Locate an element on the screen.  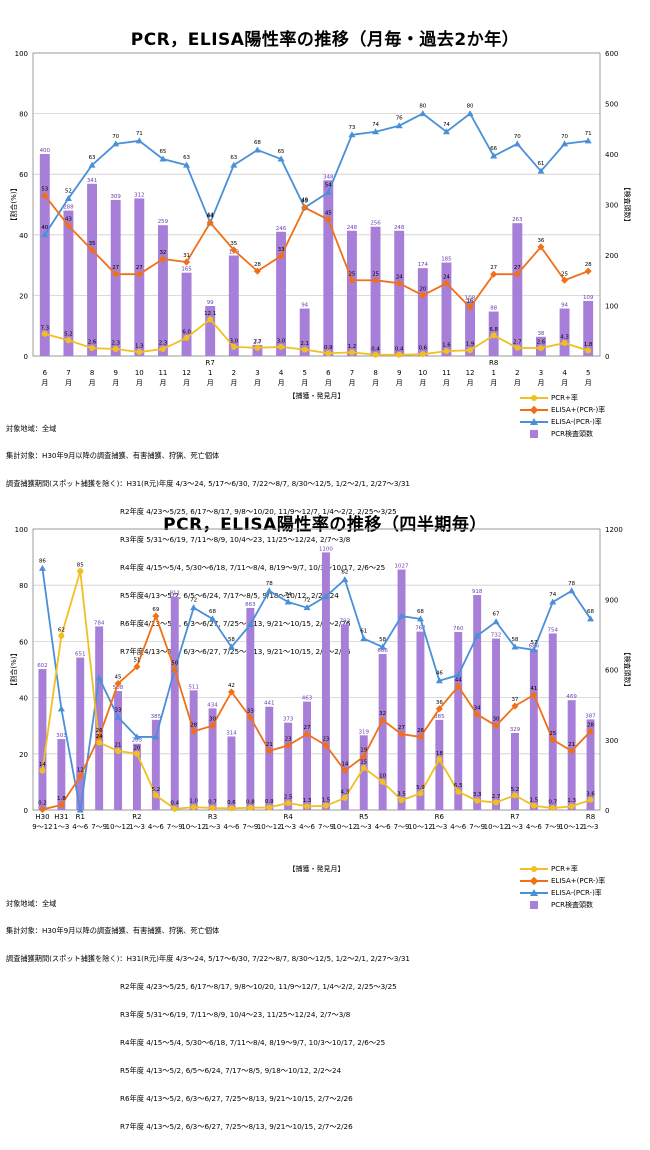
bar-label: 329 is located at coordinates (515, 730).